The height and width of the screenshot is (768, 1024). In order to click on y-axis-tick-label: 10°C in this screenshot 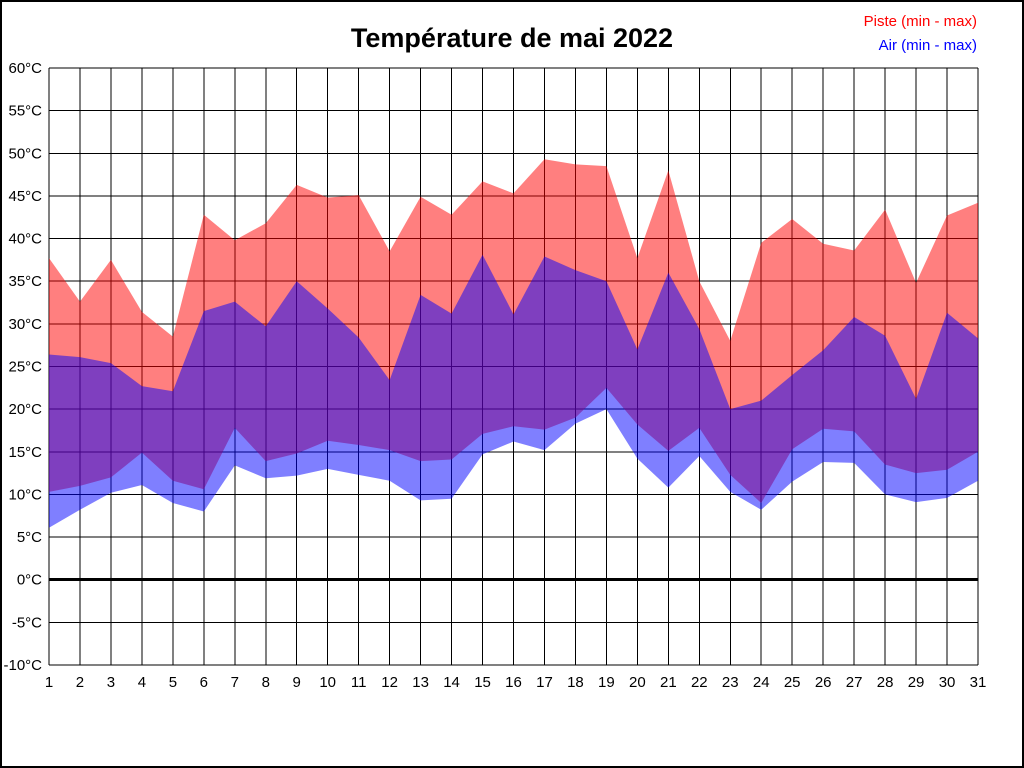, I will do `click(25, 494)`.